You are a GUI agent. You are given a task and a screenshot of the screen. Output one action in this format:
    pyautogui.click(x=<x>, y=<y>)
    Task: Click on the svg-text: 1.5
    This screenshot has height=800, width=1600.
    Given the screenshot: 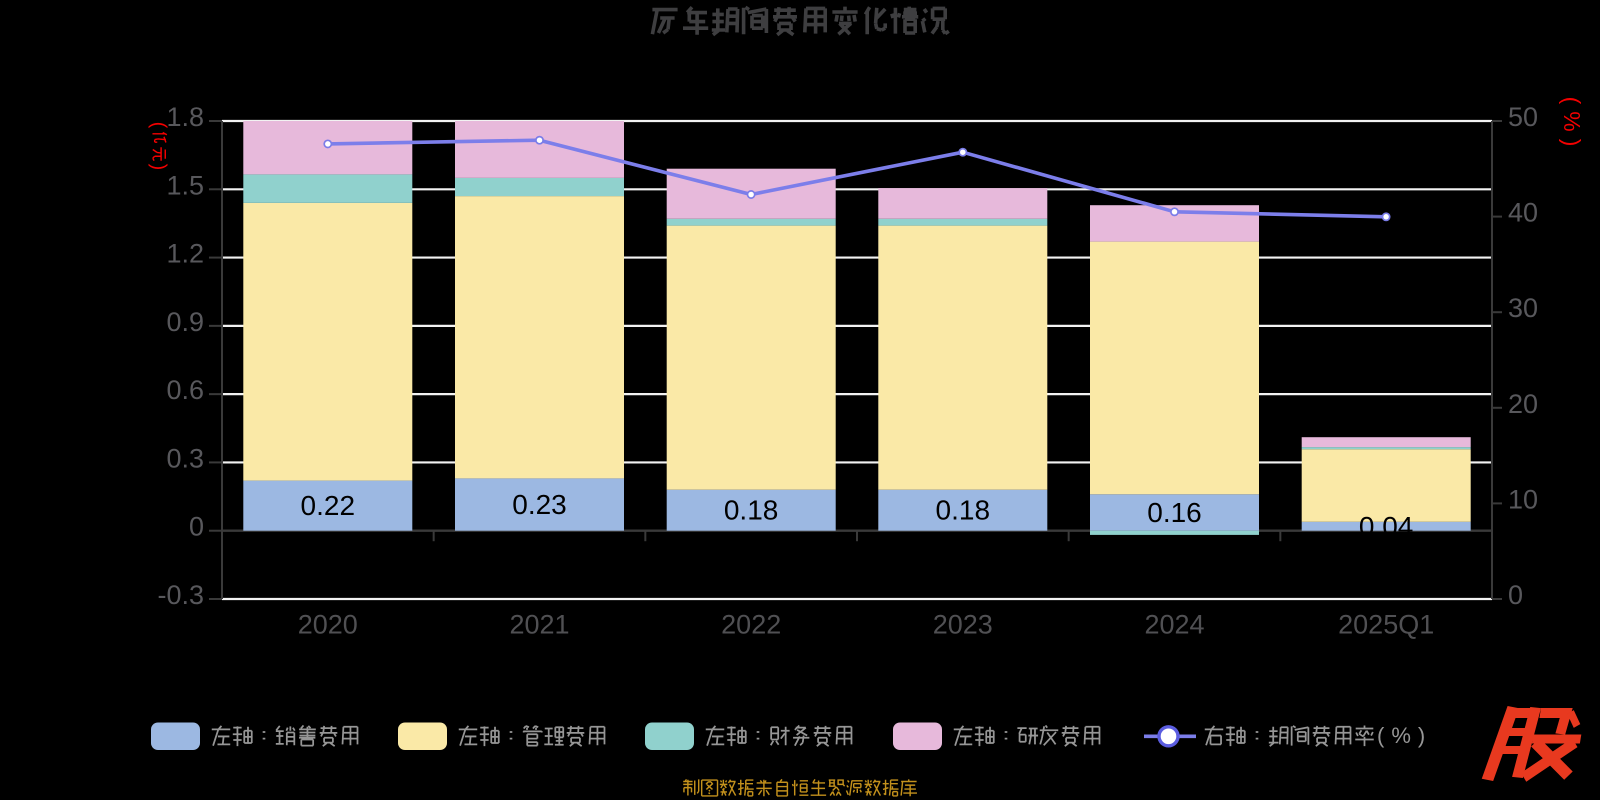 What is the action you would take?
    pyautogui.click(x=185, y=185)
    